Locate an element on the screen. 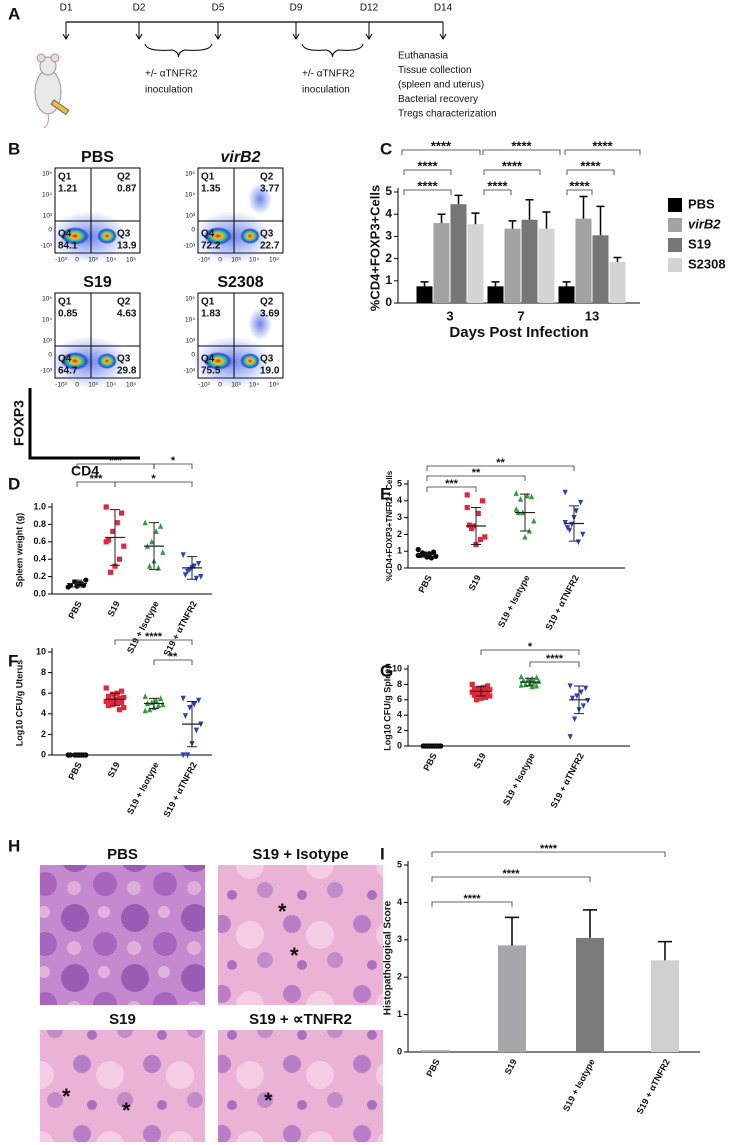 This screenshot has width=750, height=1145. panel-label: I is located at coordinates (382, 853).